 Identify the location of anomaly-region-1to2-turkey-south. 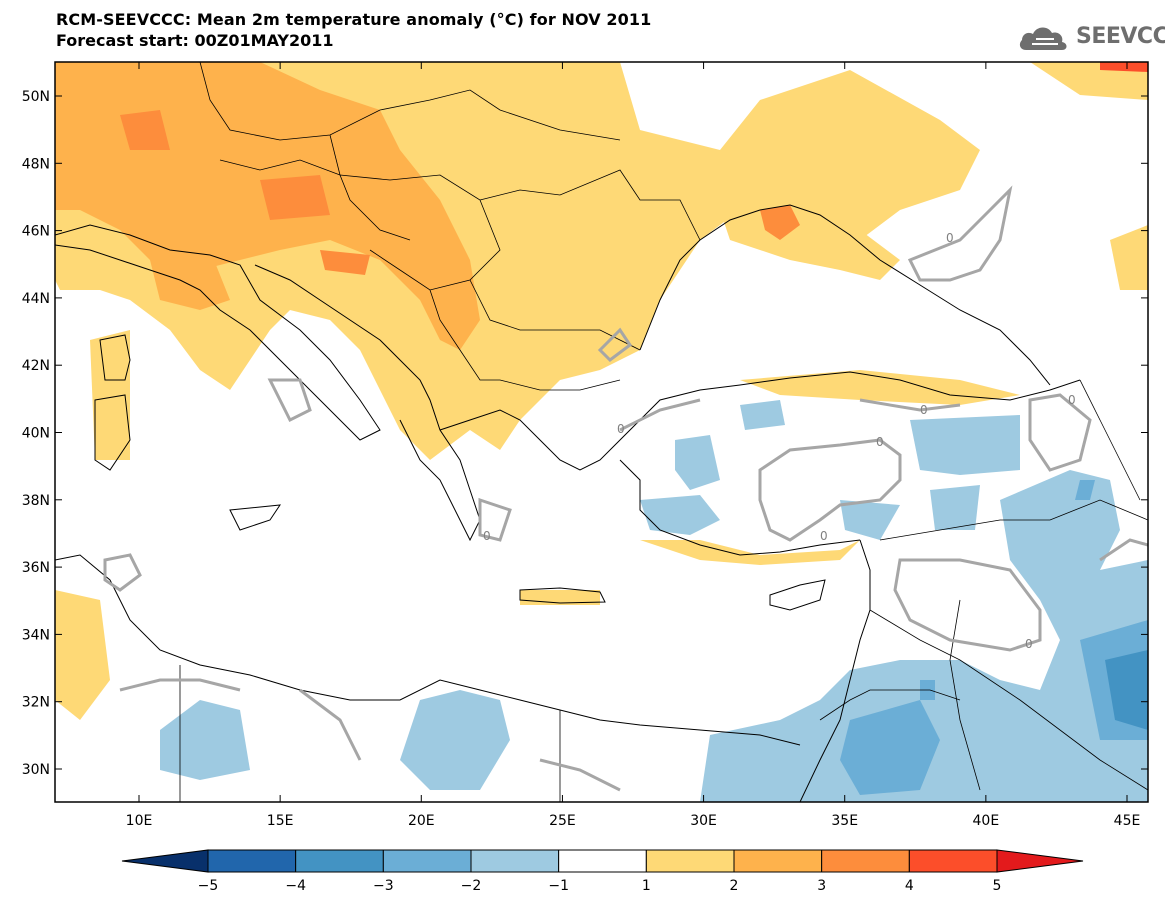
(750, 552).